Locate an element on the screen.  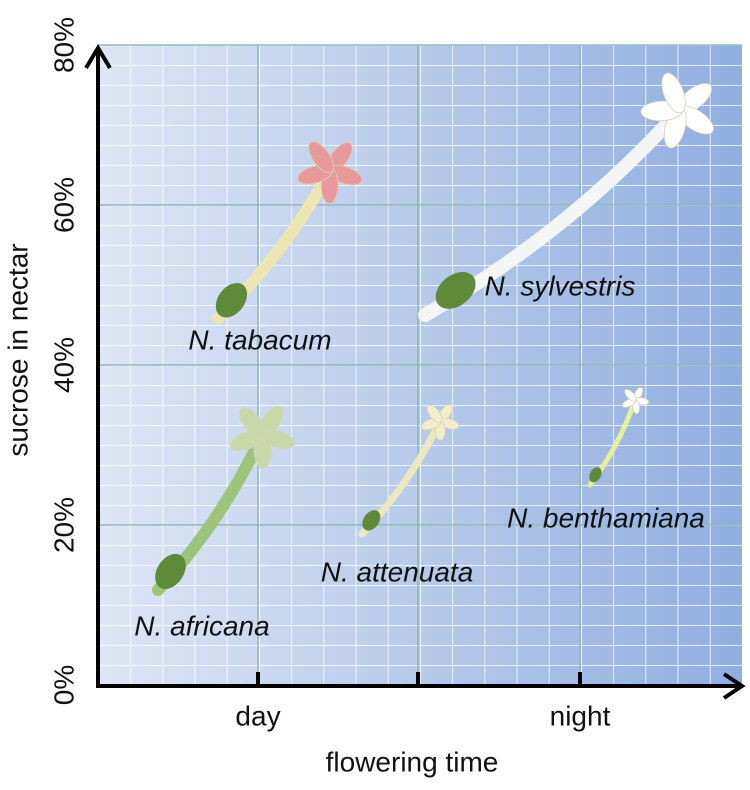
y-tick-label: 0% is located at coordinates (63, 685).